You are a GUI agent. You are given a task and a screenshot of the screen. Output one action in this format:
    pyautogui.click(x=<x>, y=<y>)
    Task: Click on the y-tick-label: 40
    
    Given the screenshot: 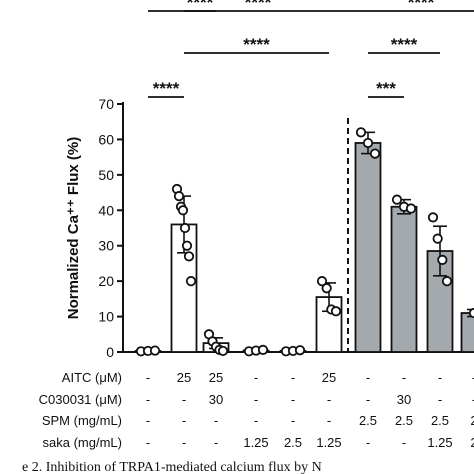 What is the action you would take?
    pyautogui.click(x=106, y=210)
    